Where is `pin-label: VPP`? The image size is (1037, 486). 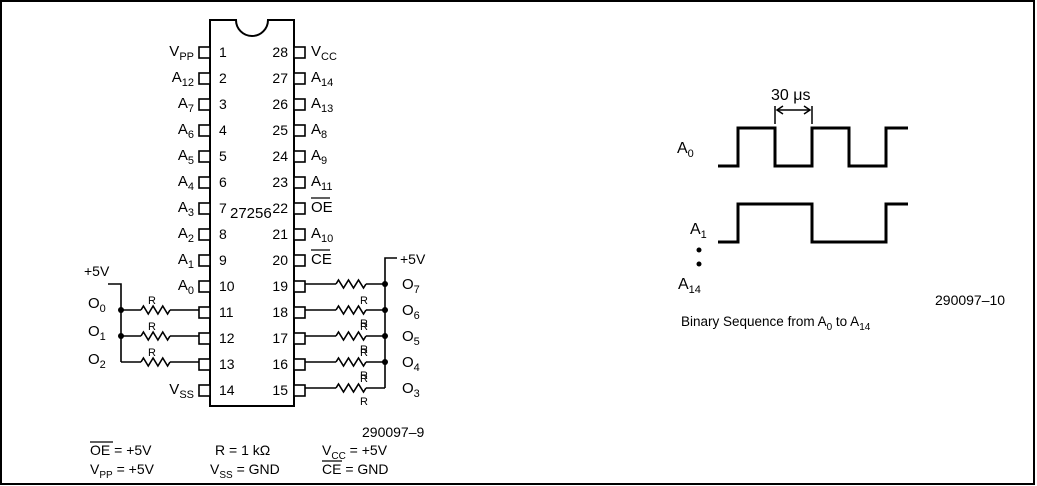 pin-label: VPP is located at coordinates (181, 53).